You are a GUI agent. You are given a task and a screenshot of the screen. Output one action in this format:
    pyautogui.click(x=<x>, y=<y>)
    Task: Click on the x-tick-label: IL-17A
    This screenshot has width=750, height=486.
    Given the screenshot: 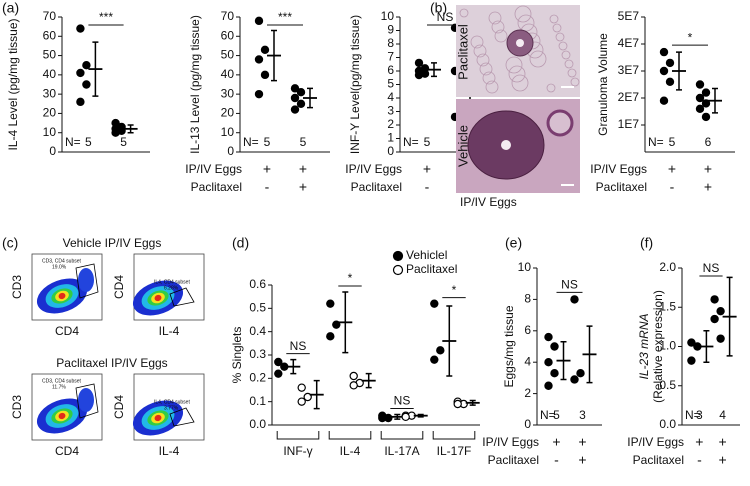 What is the action you would take?
    pyautogui.click(x=401, y=451)
    